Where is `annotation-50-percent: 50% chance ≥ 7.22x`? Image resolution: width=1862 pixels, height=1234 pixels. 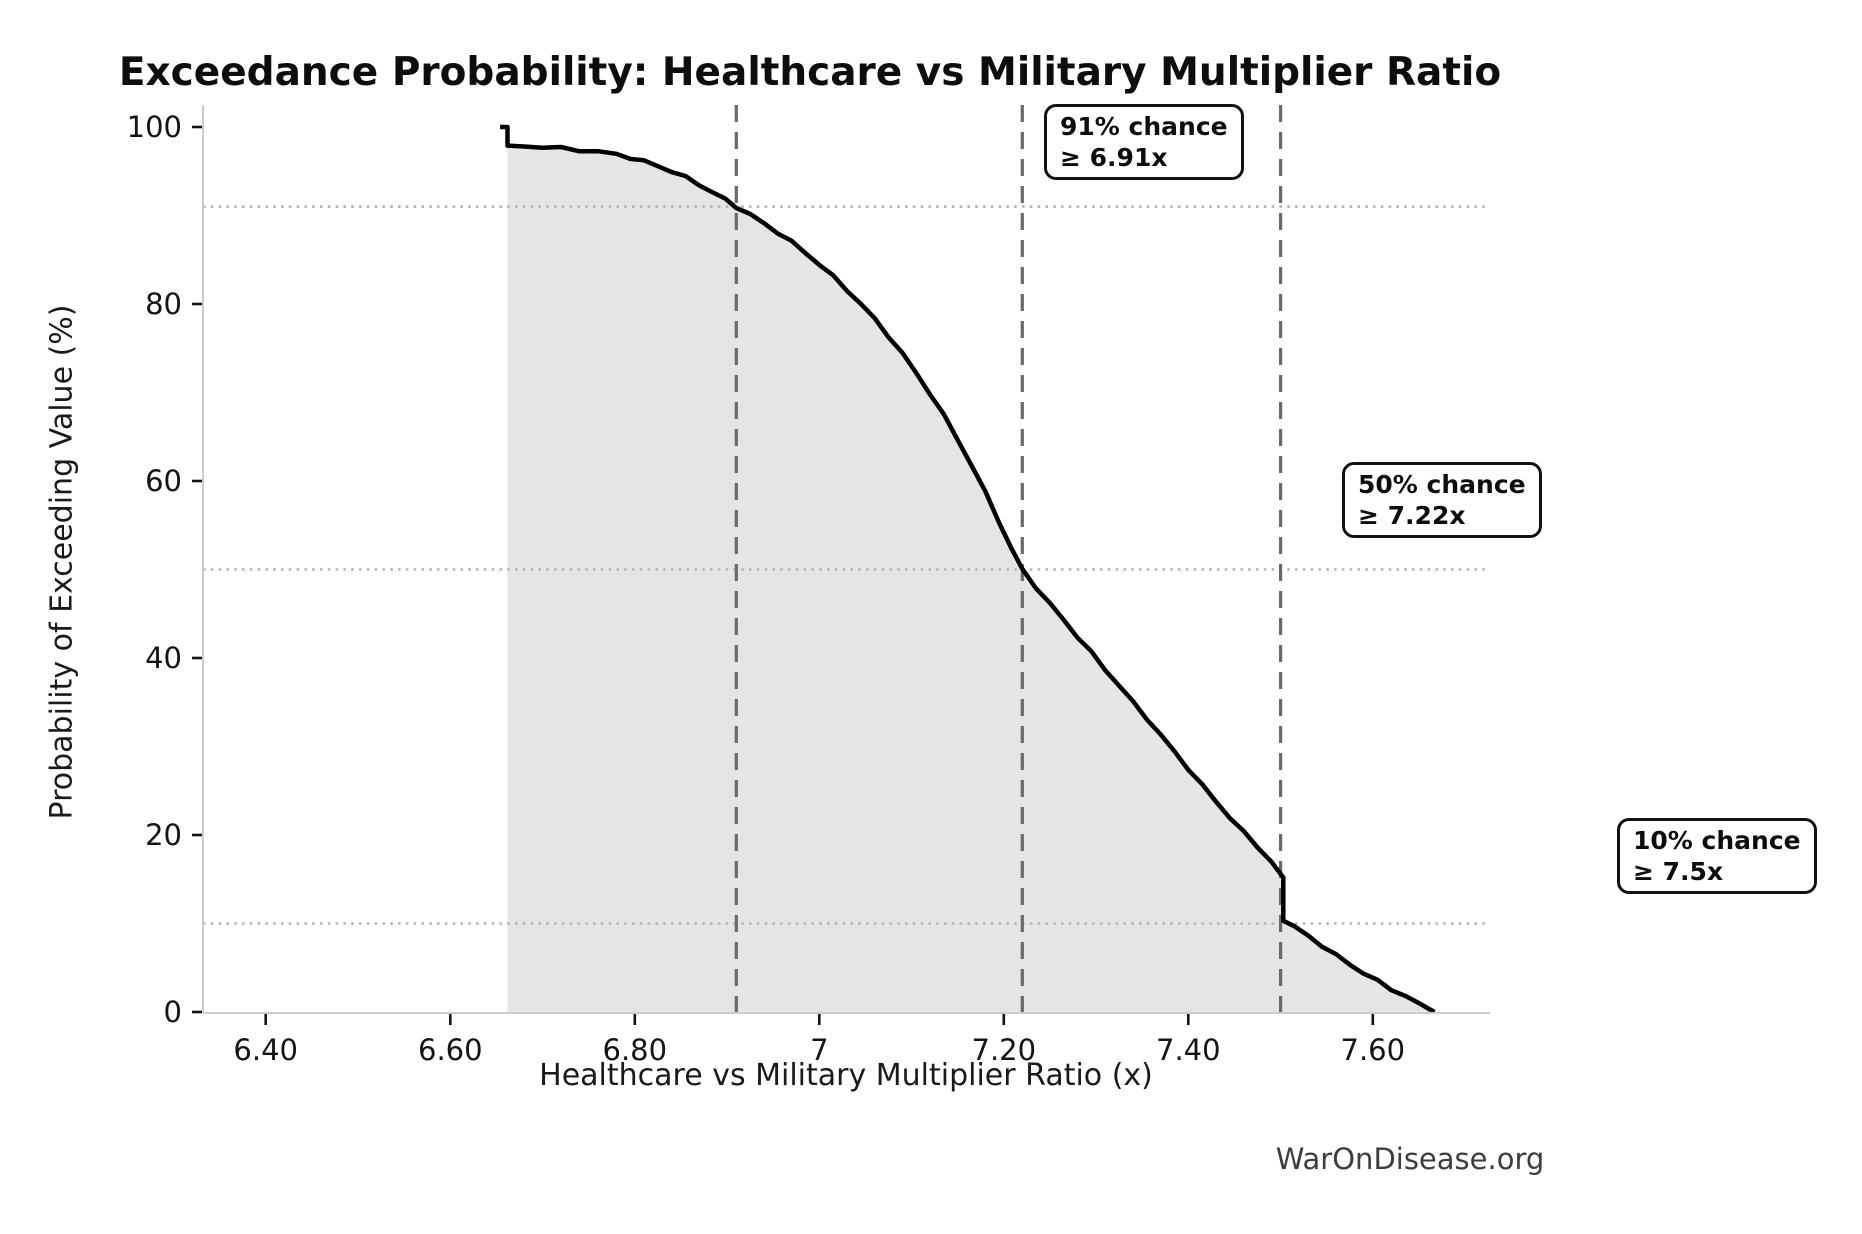
annotation-50-percent: 50% chance ≥ 7.22x is located at coordinates (1442, 500).